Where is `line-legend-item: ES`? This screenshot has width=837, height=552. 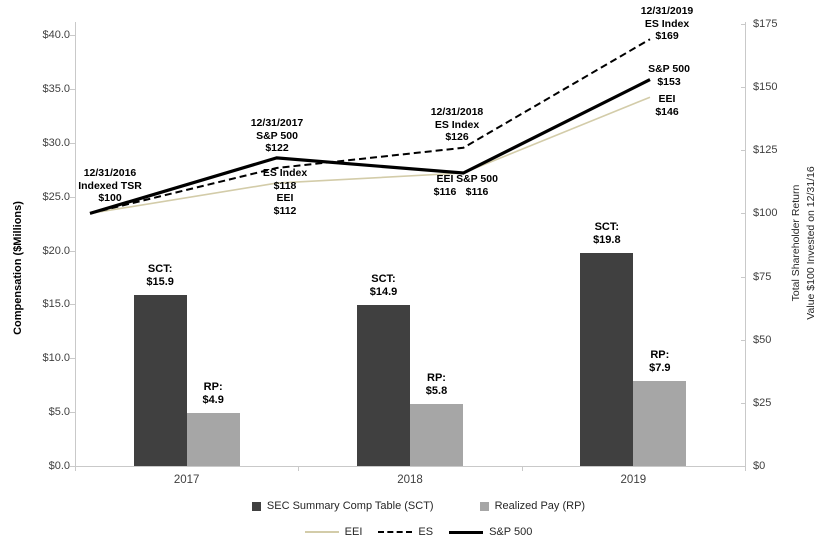
line-legend-item: ES is located at coordinates (405, 532).